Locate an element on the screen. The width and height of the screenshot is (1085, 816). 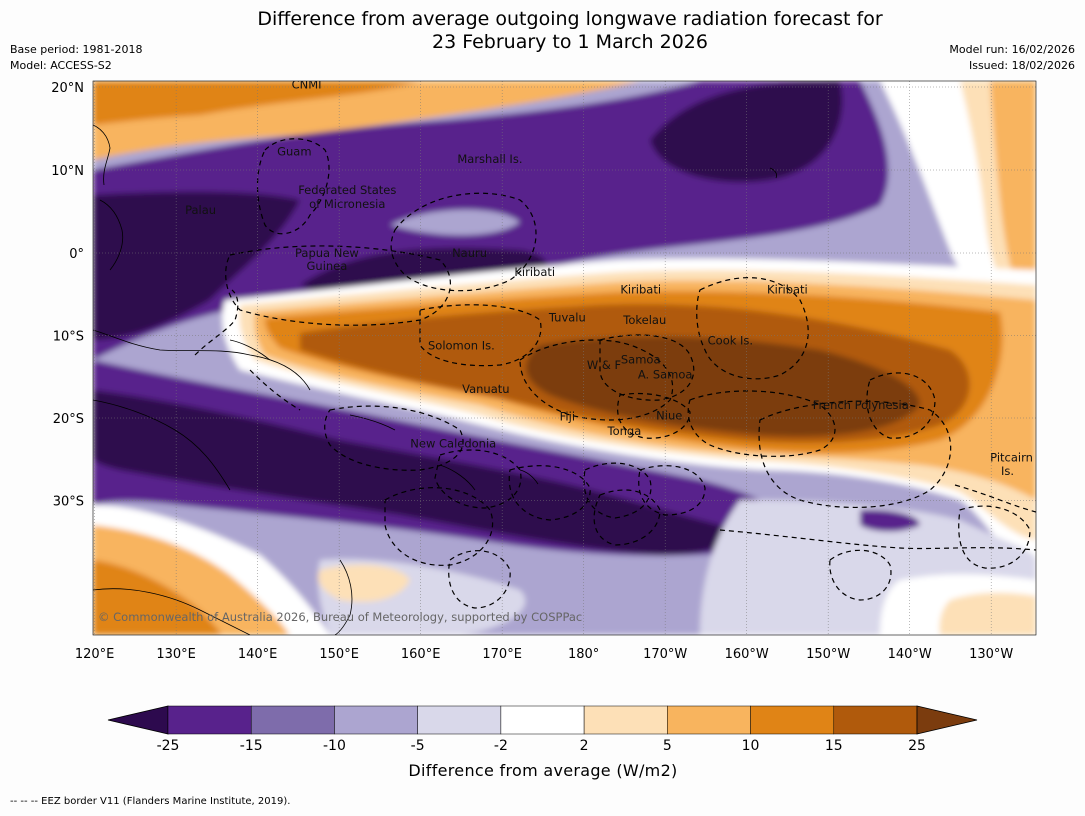
lon-tick-label: 170°W is located at coordinates (665, 654).